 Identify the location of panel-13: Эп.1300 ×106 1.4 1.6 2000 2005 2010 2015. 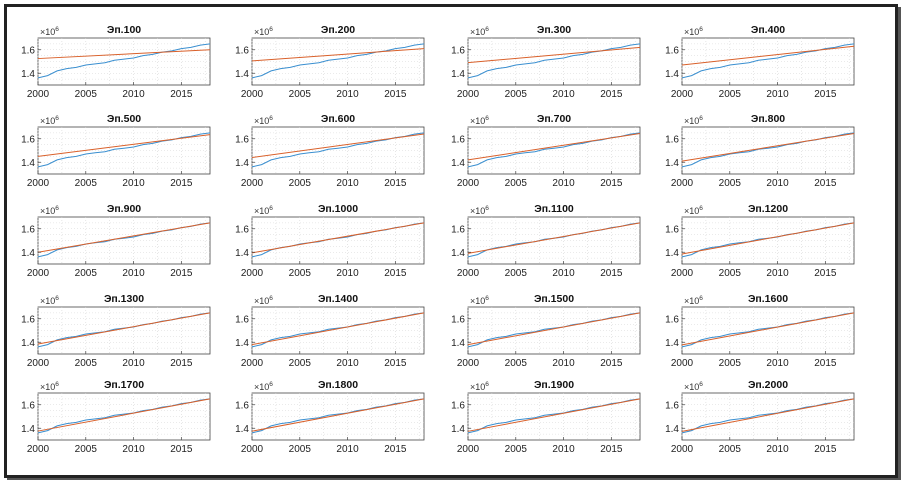
(116, 331).